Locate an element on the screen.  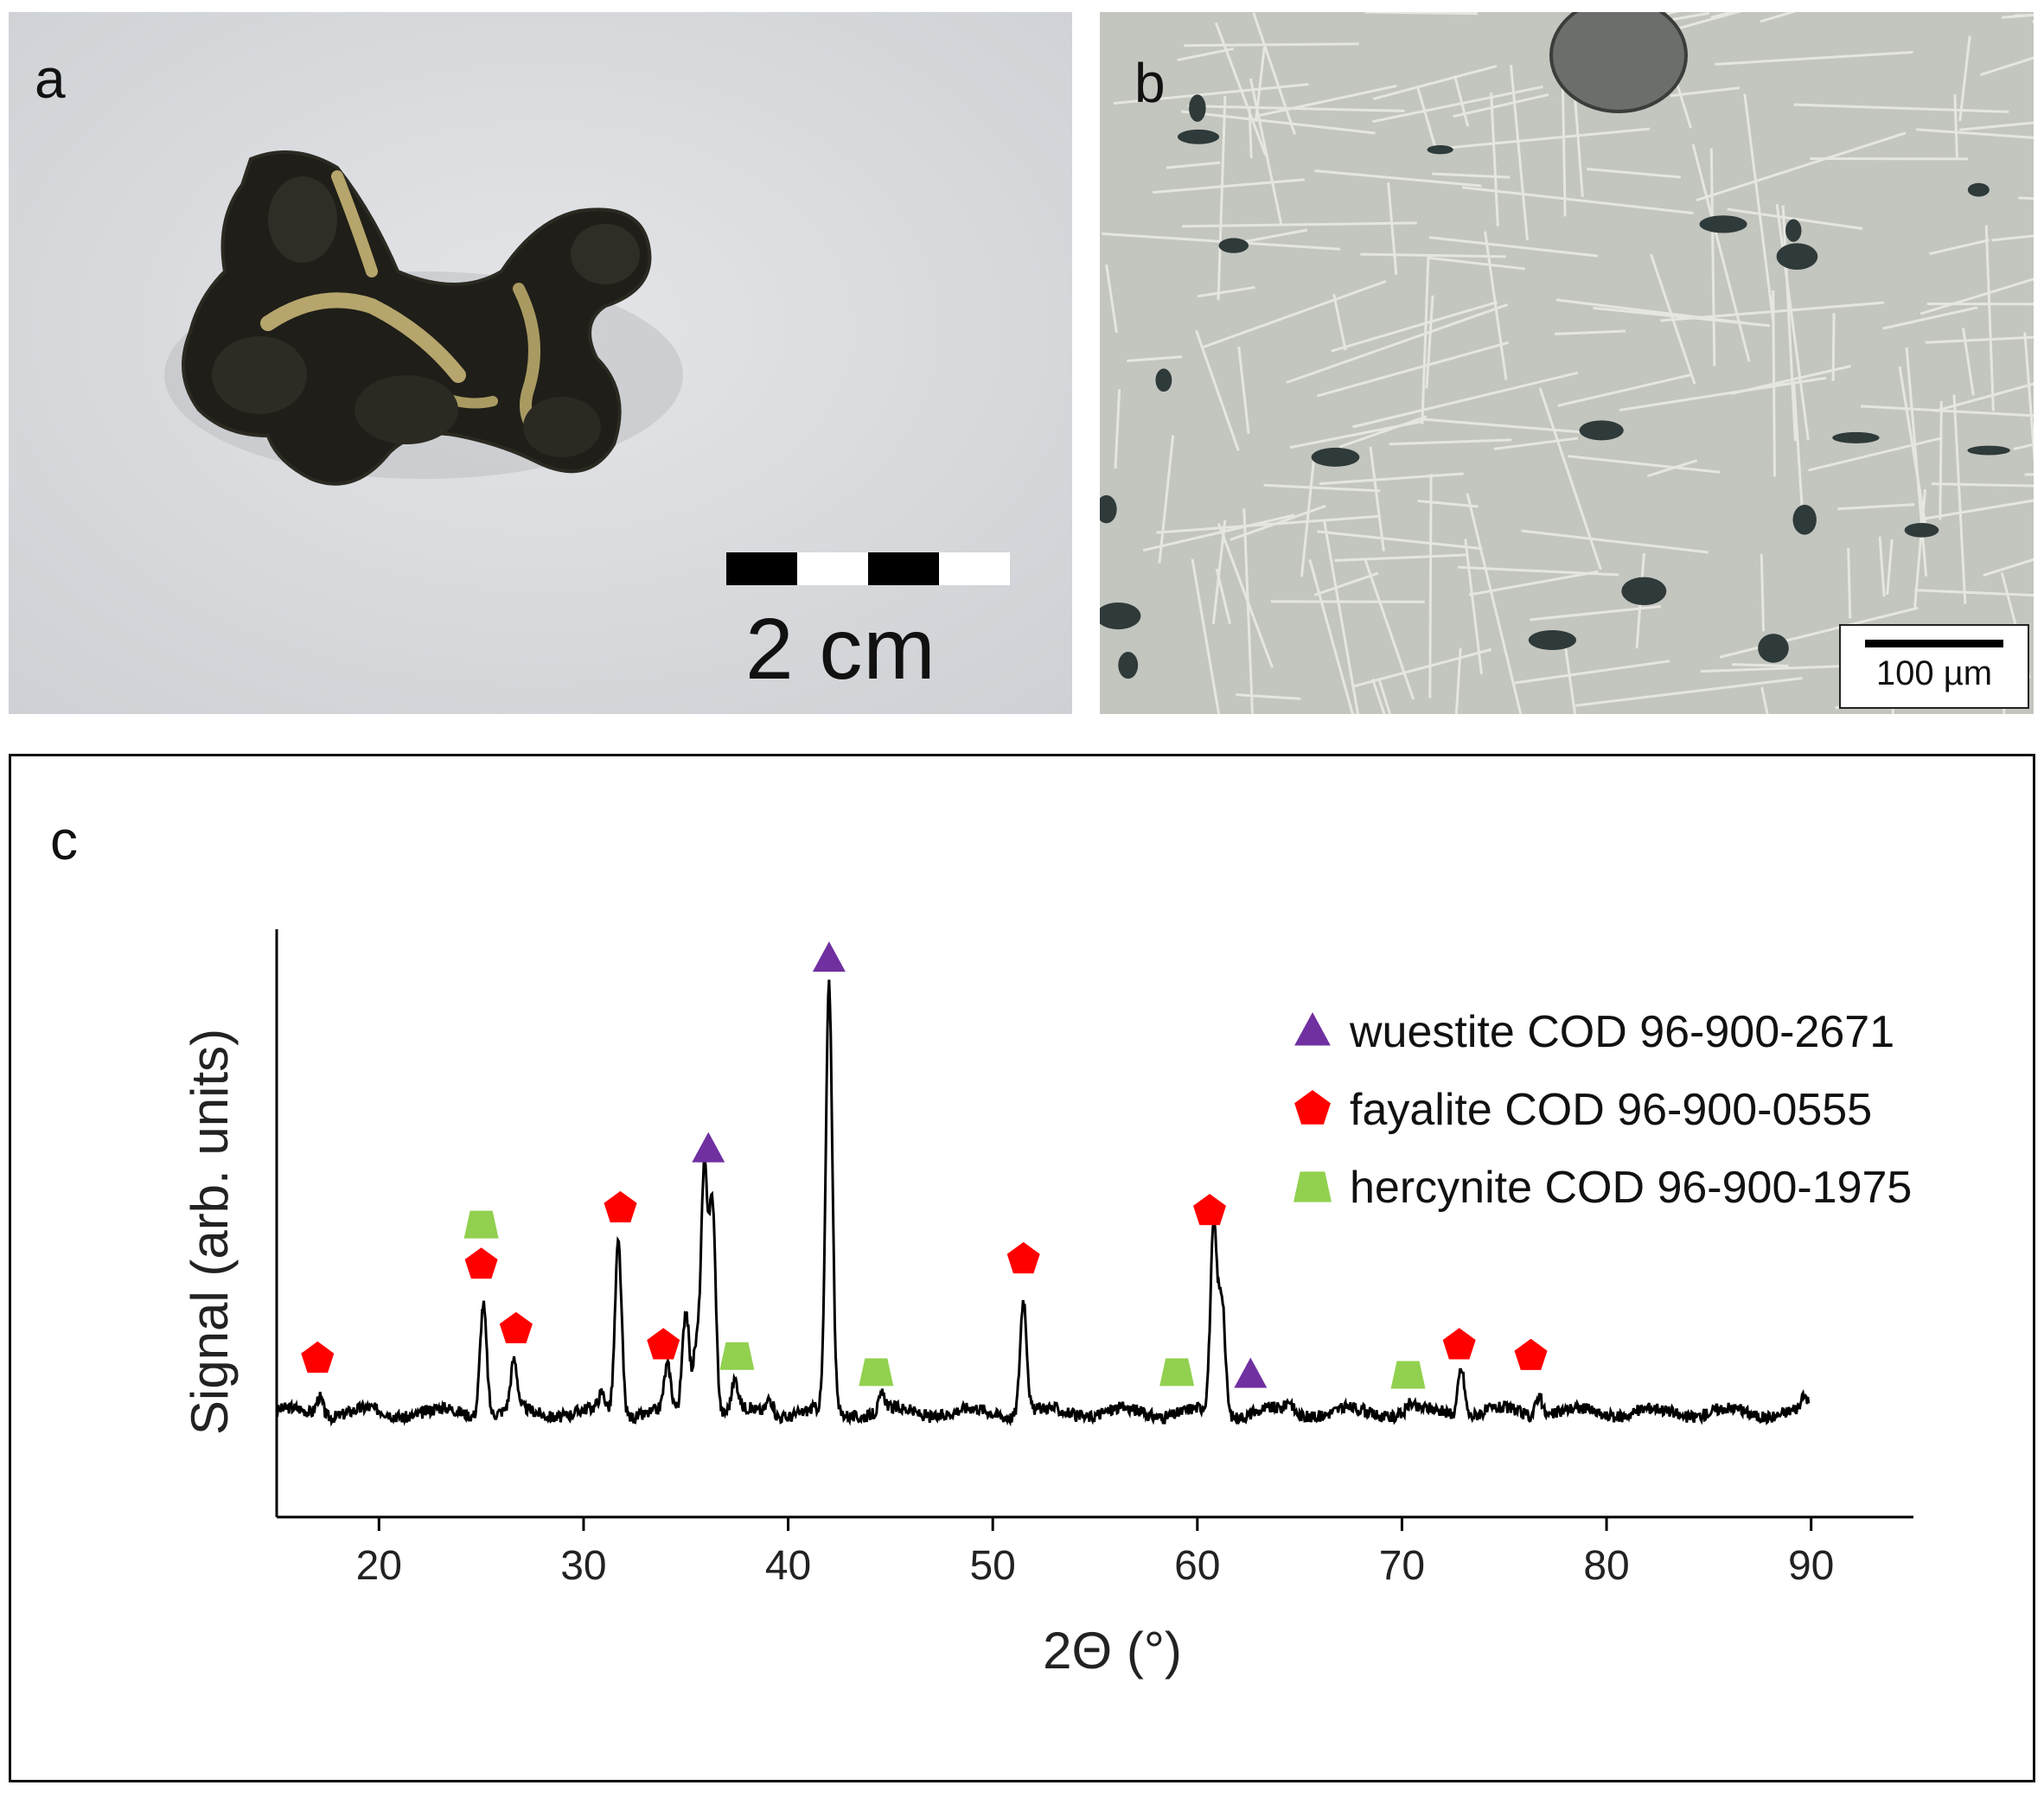
pore is located at coordinates (1618, 63).